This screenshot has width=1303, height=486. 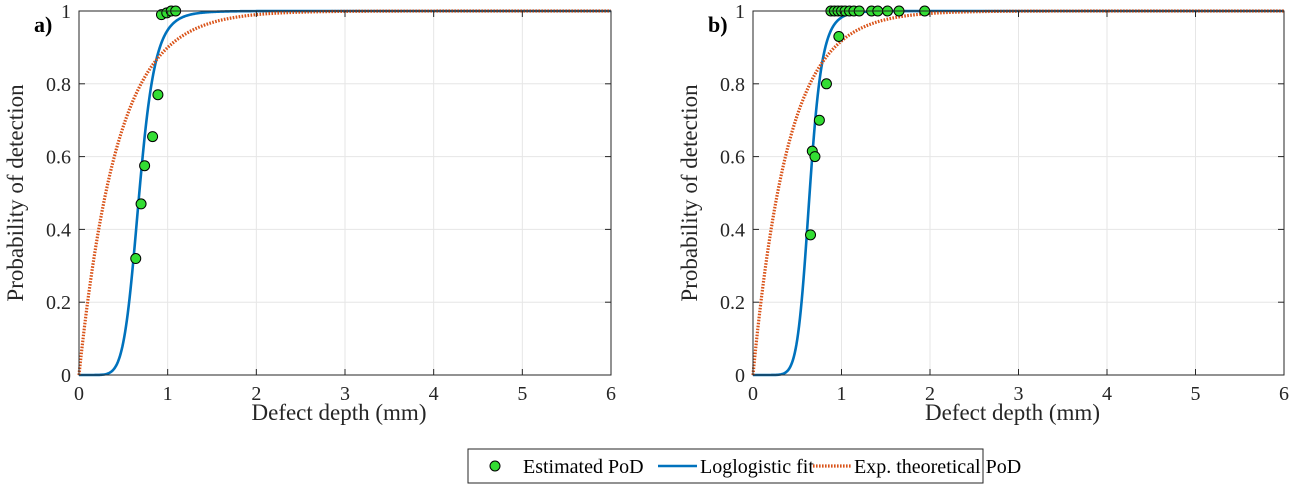 I want to click on legend-swatch-estimated-pod, so click(x=495, y=466).